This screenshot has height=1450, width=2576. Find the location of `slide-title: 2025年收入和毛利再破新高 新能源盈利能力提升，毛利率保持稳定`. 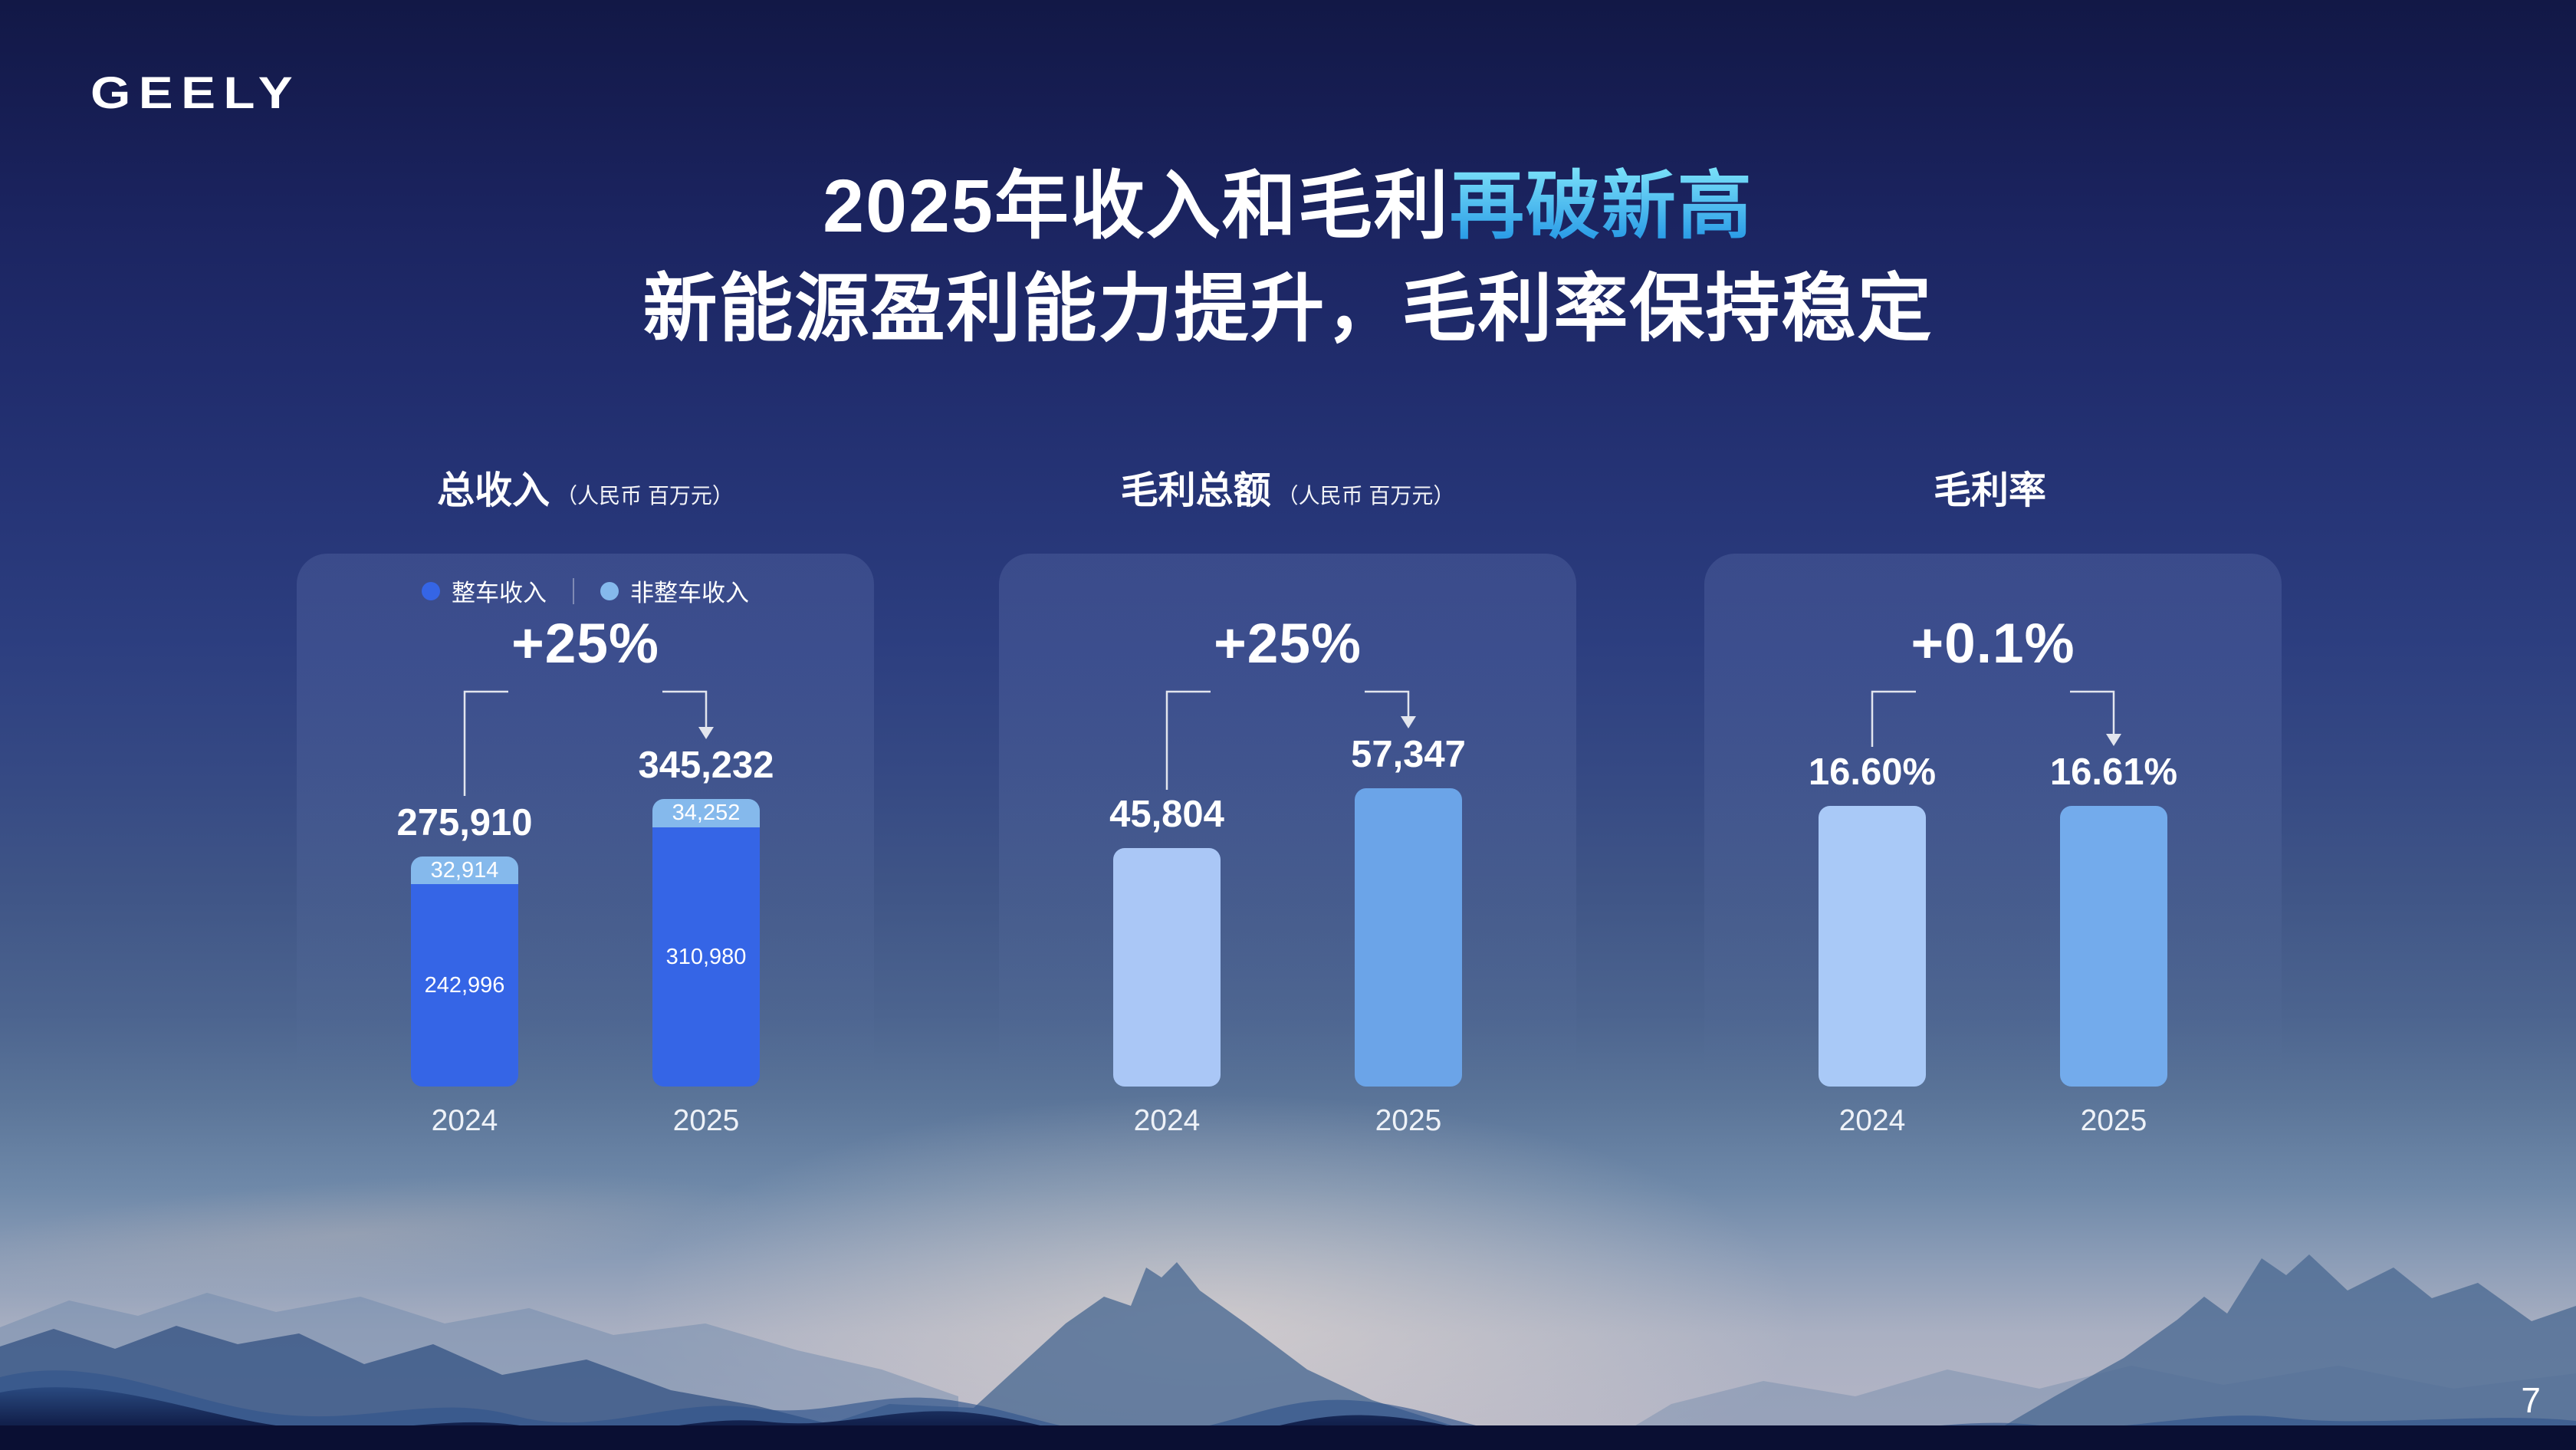

slide-title: 2025年收入和毛利再破新高 新能源盈利能力提升，毛利率保持稳定 is located at coordinates (1288, 257).